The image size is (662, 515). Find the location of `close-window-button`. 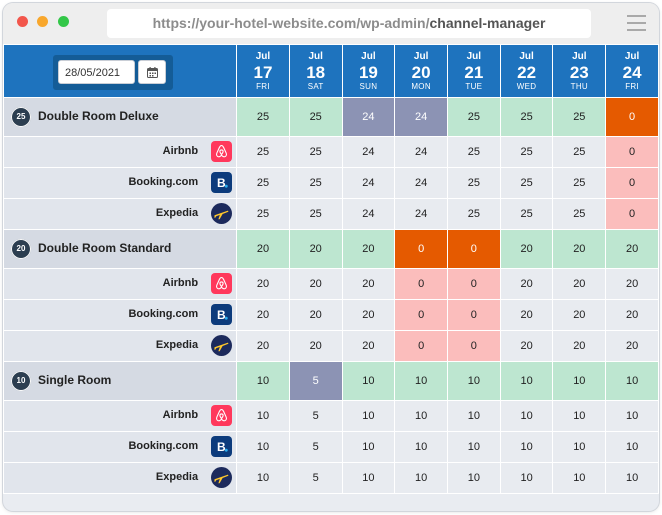

close-window-button is located at coordinates (22, 21).